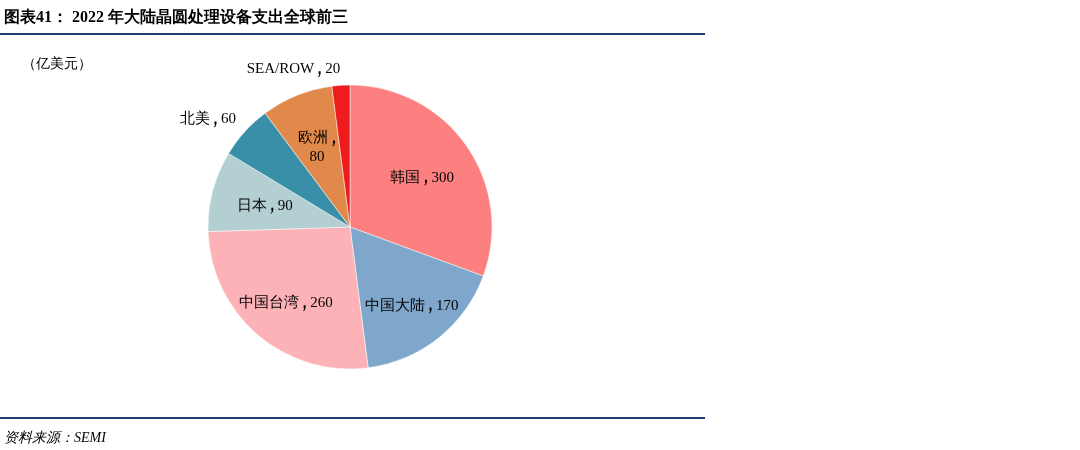 This screenshot has height=450, width=1080. I want to click on data-label: 90, so click(285, 204).